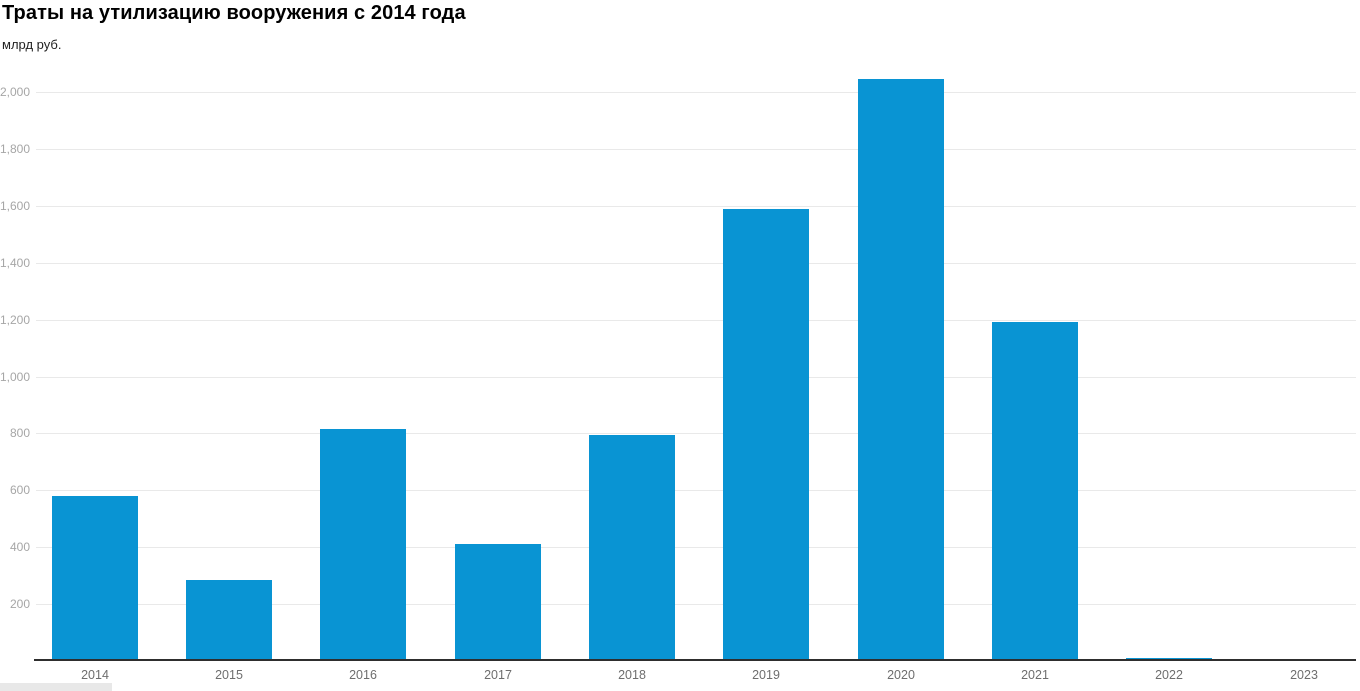 The height and width of the screenshot is (691, 1360). What do you see at coordinates (56, 687) in the screenshot?
I see `bottom-left-gray-strip` at bounding box center [56, 687].